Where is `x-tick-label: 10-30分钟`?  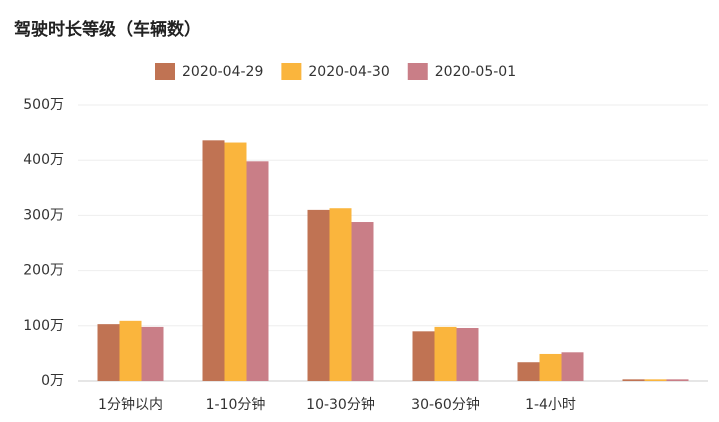 x-tick-label: 10-30分钟 is located at coordinates (340, 404).